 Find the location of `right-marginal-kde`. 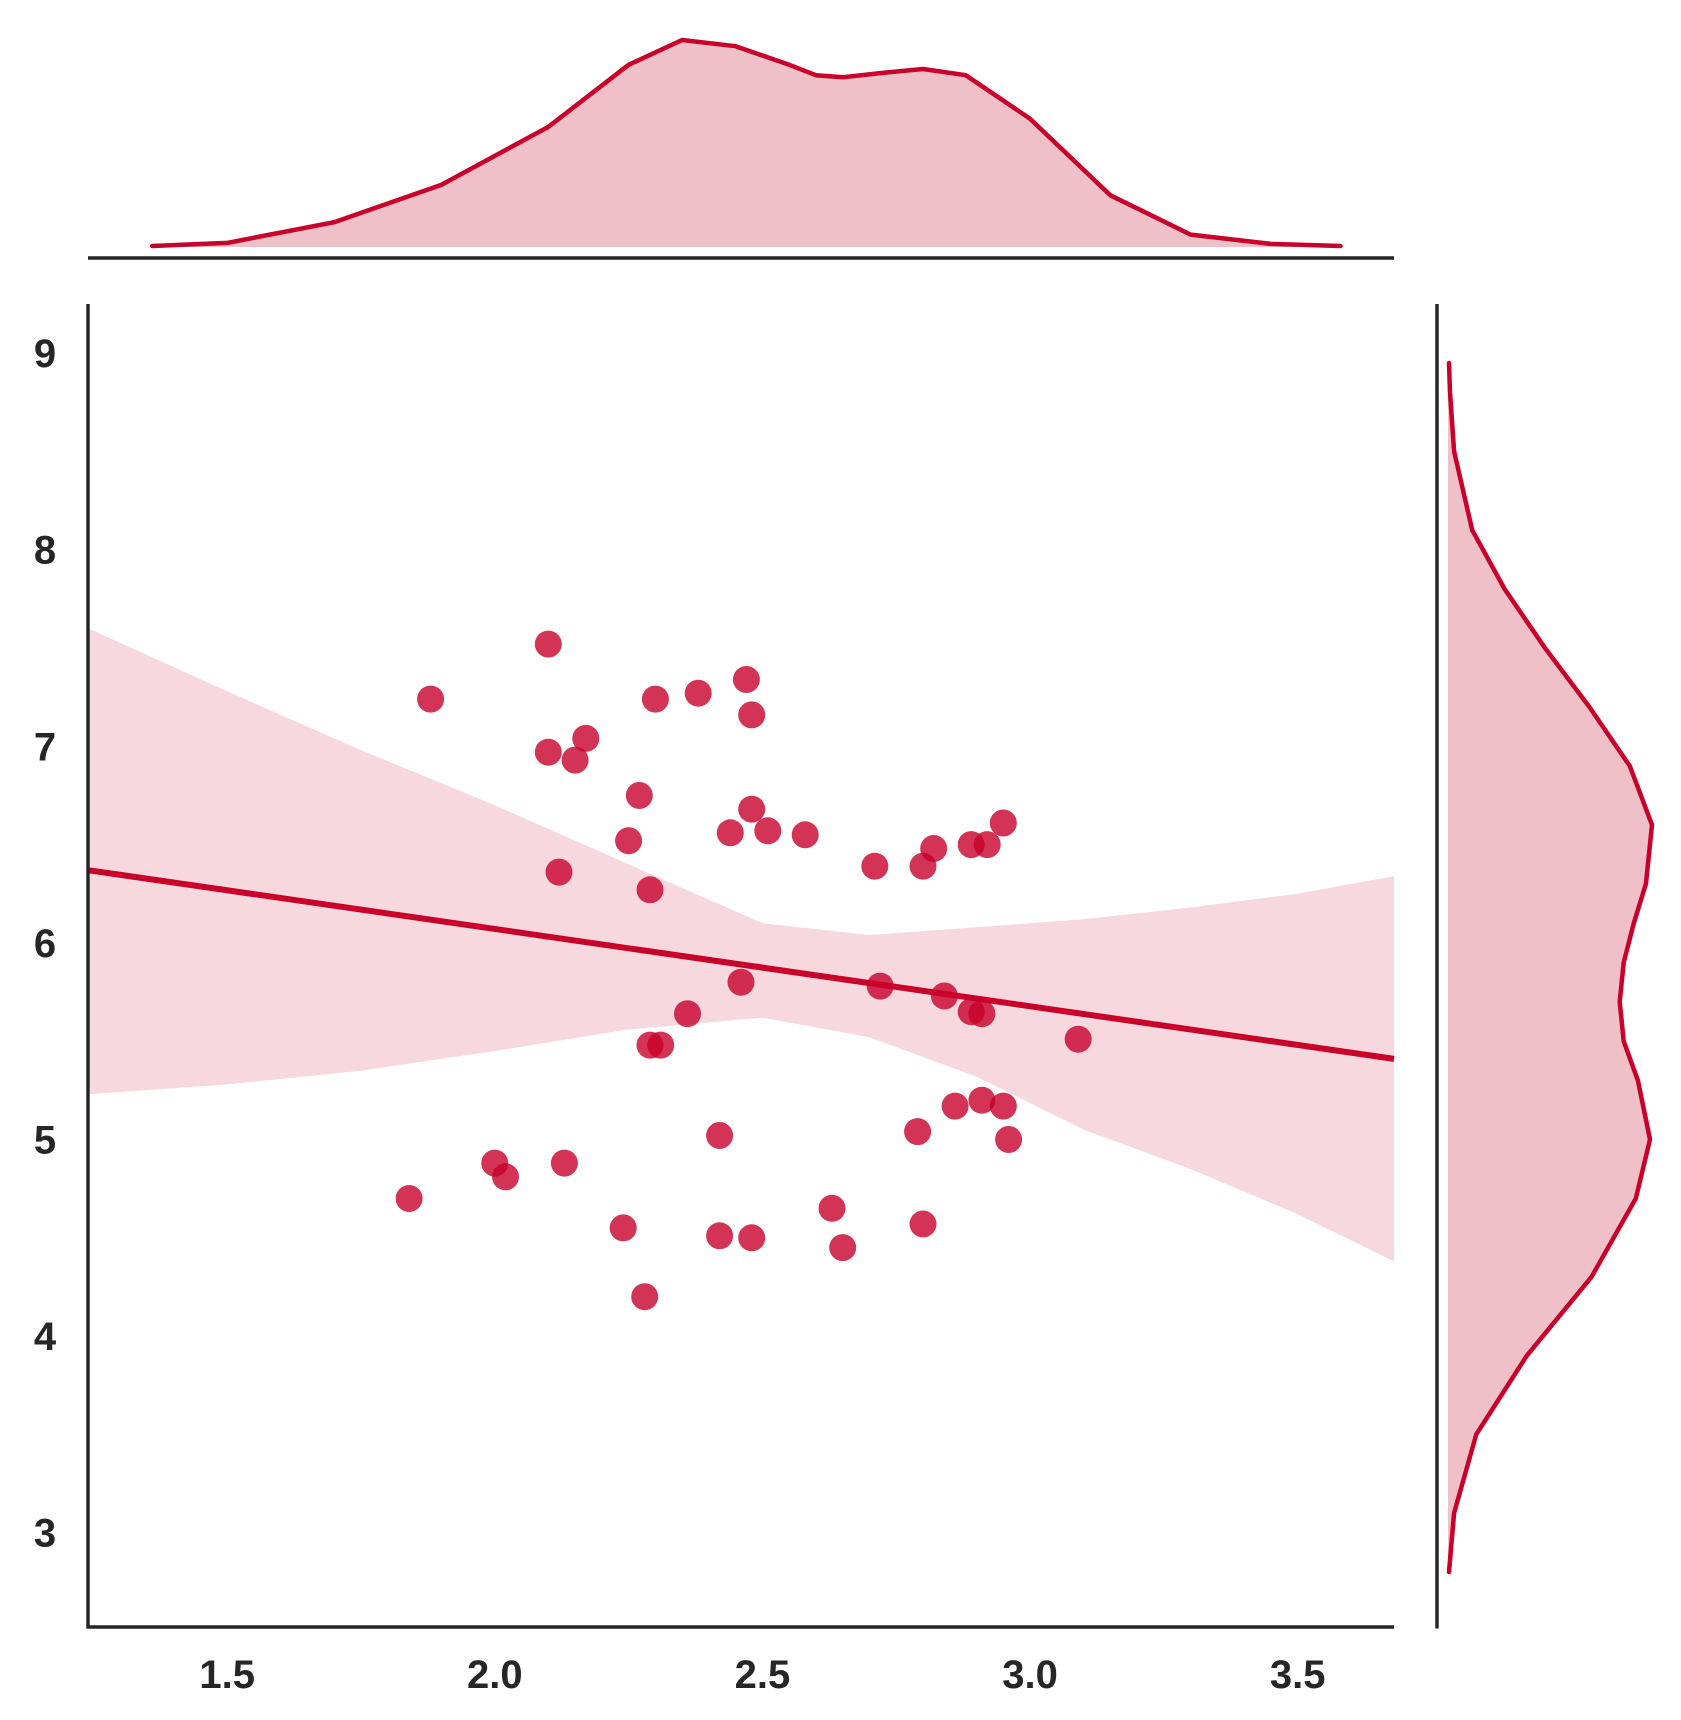

right-marginal-kde is located at coordinates (1545, 966).